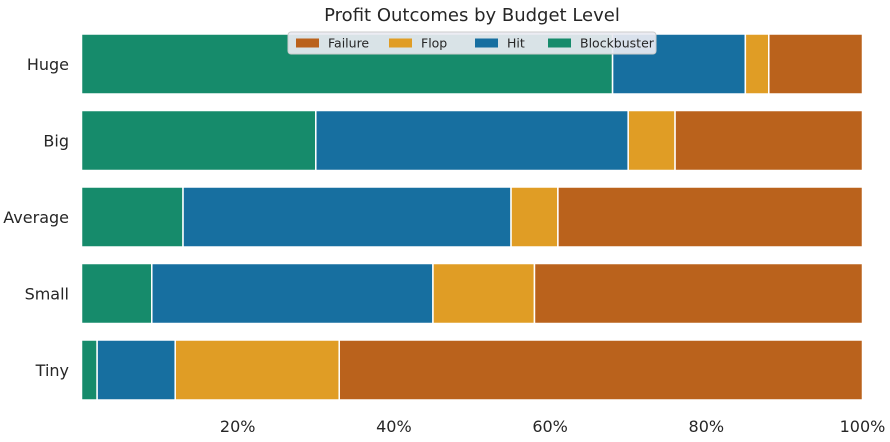  What do you see at coordinates (710, 217) in the screenshot?
I see `bar-average-failure` at bounding box center [710, 217].